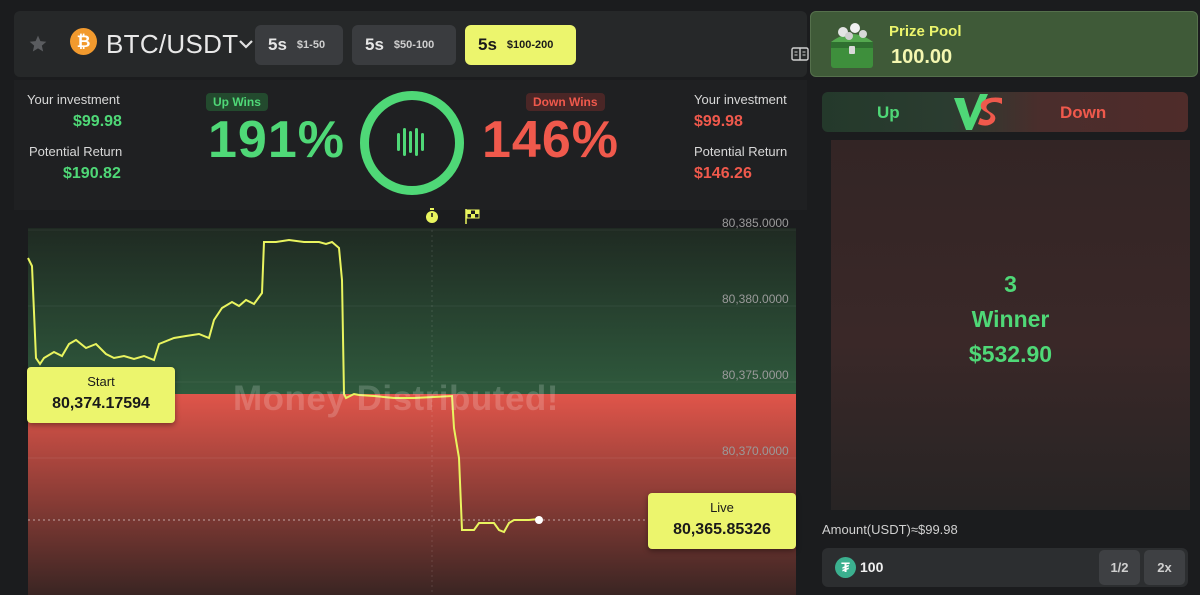  I want to click on down-investment-value: $99.98, so click(718, 121).